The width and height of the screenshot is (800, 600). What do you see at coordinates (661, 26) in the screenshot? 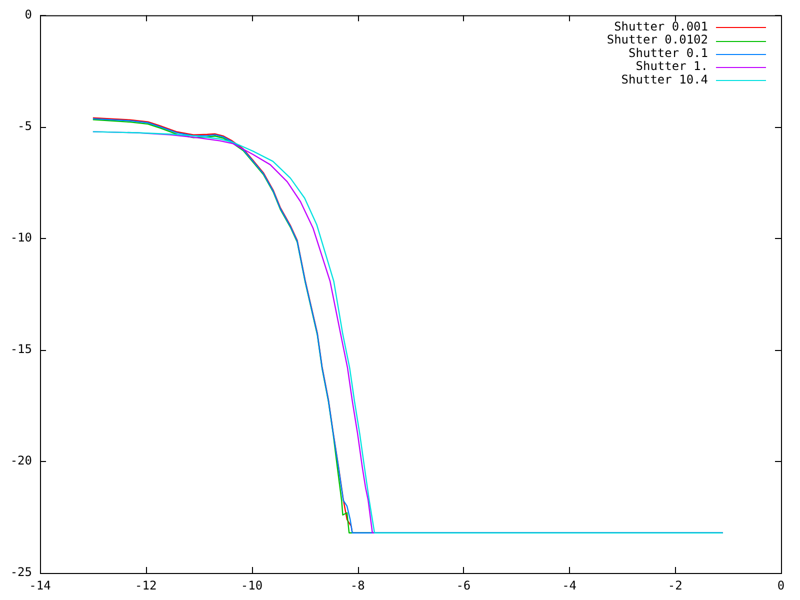
I see `legend-label: Shutter 0.001` at bounding box center [661, 26].